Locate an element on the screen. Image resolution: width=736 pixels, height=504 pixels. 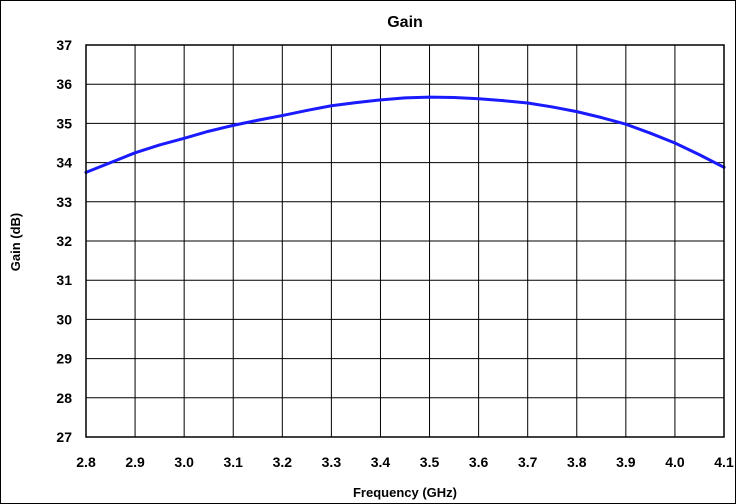
gain-series-line is located at coordinates (405, 134).